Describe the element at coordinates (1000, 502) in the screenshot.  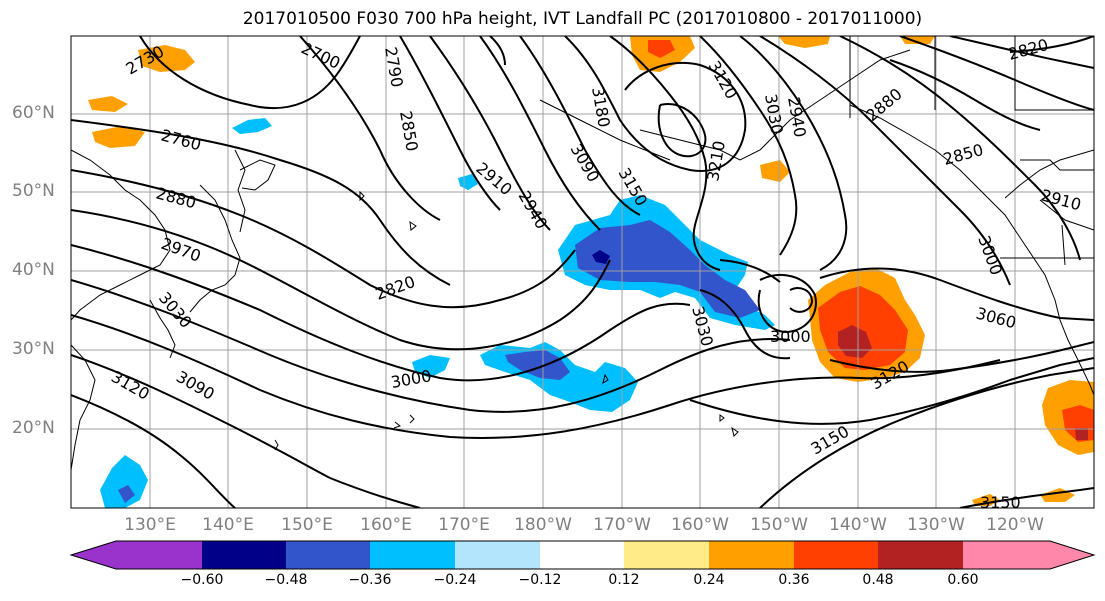
I see `contour-label: 3150` at that location.